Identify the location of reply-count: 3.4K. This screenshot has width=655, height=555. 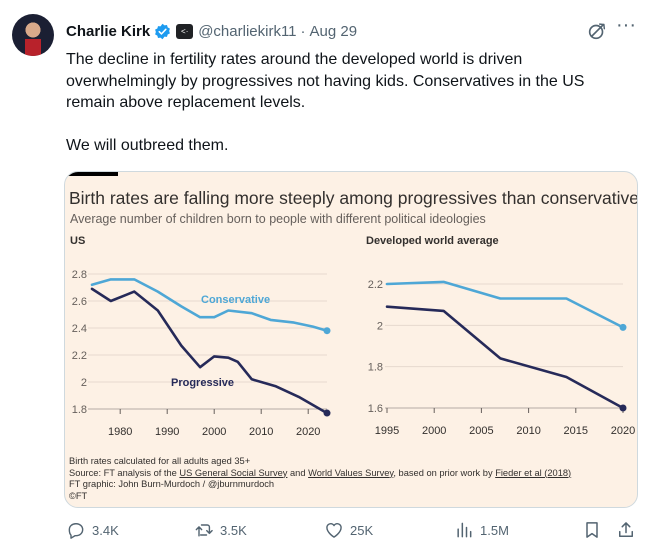
(105, 530).